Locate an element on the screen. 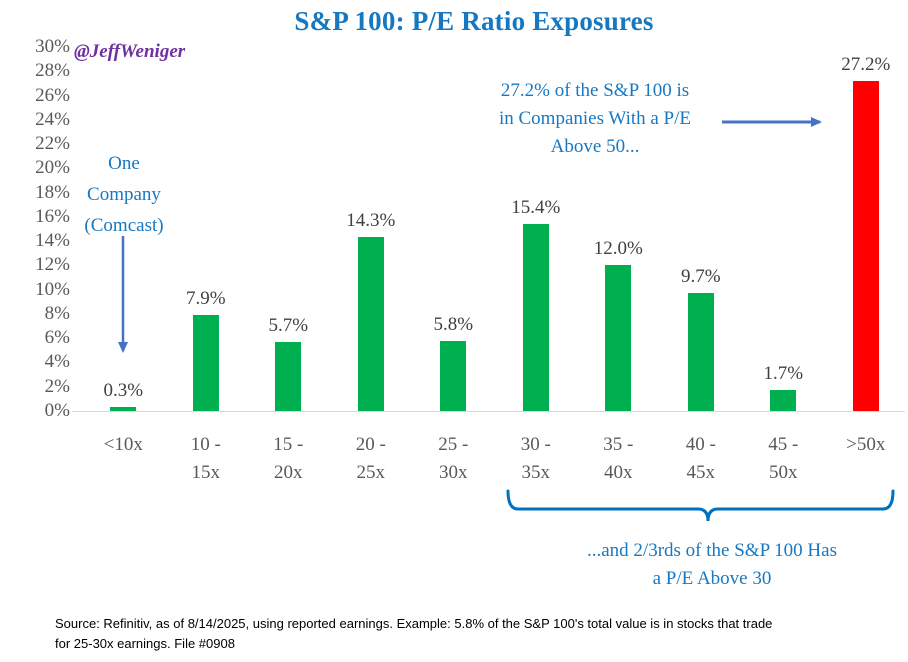 This screenshot has height=662, width=908. bar-value-label: 14.3% is located at coordinates (371, 220).